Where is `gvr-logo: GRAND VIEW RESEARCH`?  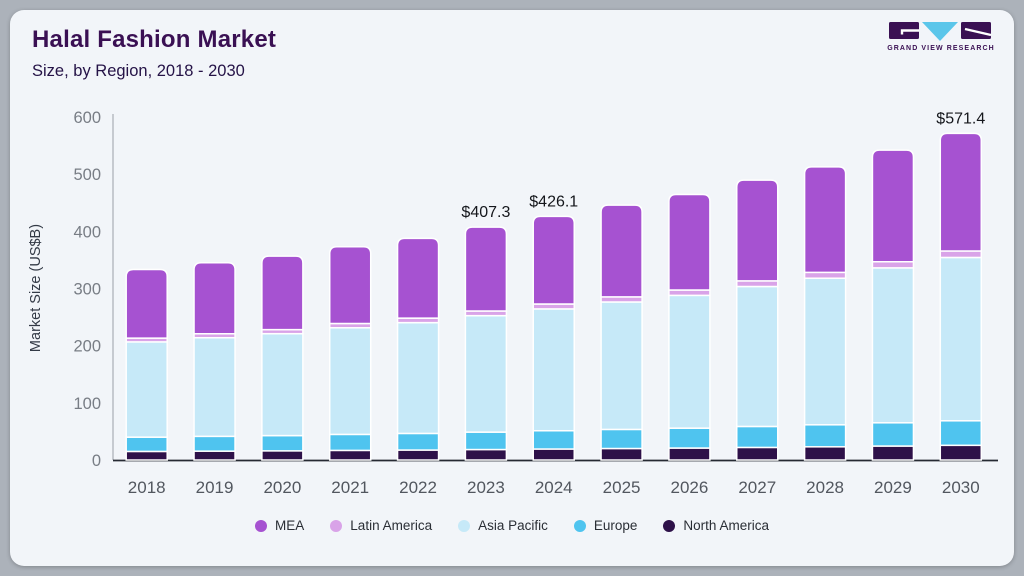
gvr-logo: GRAND VIEW RESEARCH is located at coordinates (941, 37).